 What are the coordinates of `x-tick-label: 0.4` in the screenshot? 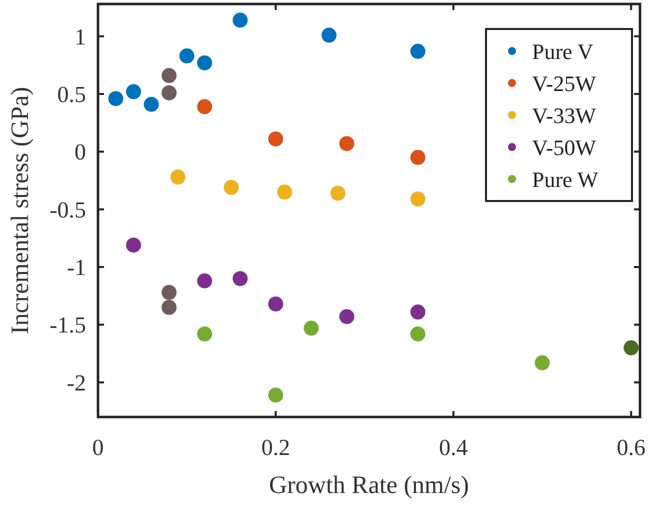 It's located at (453, 447).